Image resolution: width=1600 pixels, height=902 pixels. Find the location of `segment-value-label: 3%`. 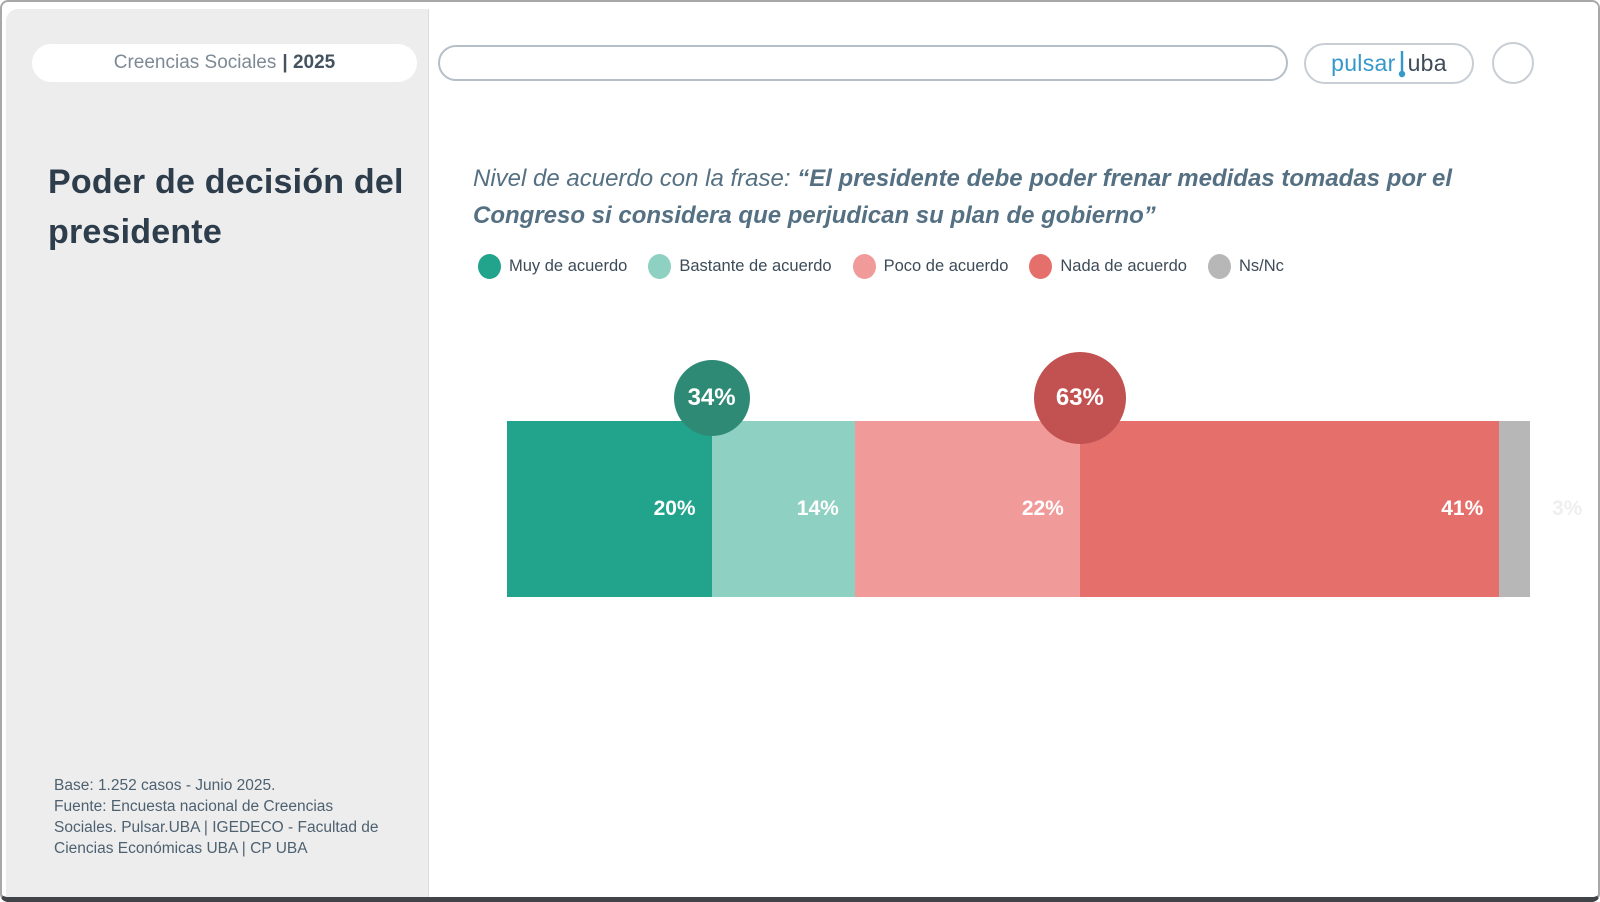

segment-value-label: 3% is located at coordinates (1567, 508).